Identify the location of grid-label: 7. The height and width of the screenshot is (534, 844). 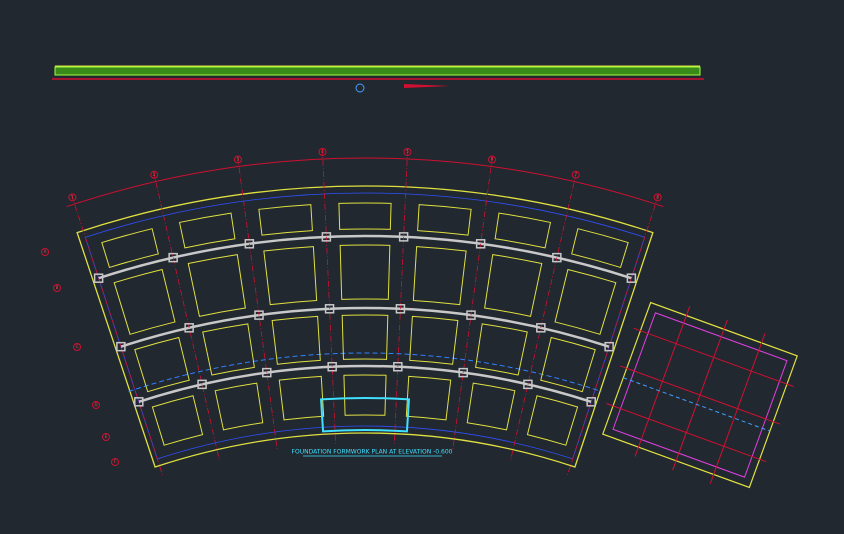
(575, 174).